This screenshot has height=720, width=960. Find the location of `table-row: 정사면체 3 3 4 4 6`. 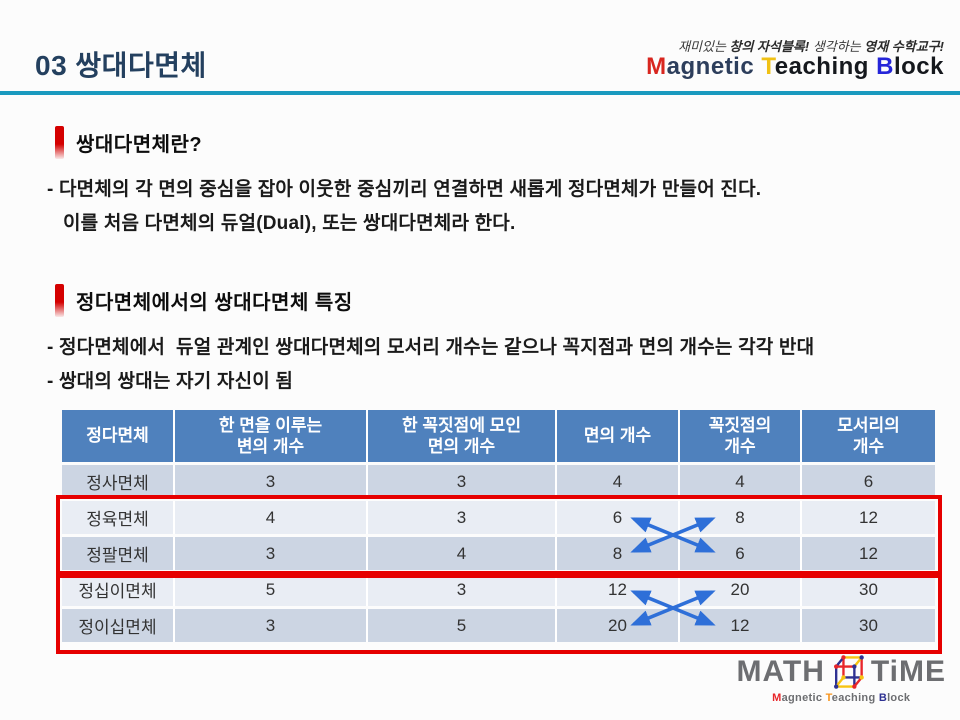

table-row: 정사면체 3 3 4 4 6 is located at coordinates (498, 481).